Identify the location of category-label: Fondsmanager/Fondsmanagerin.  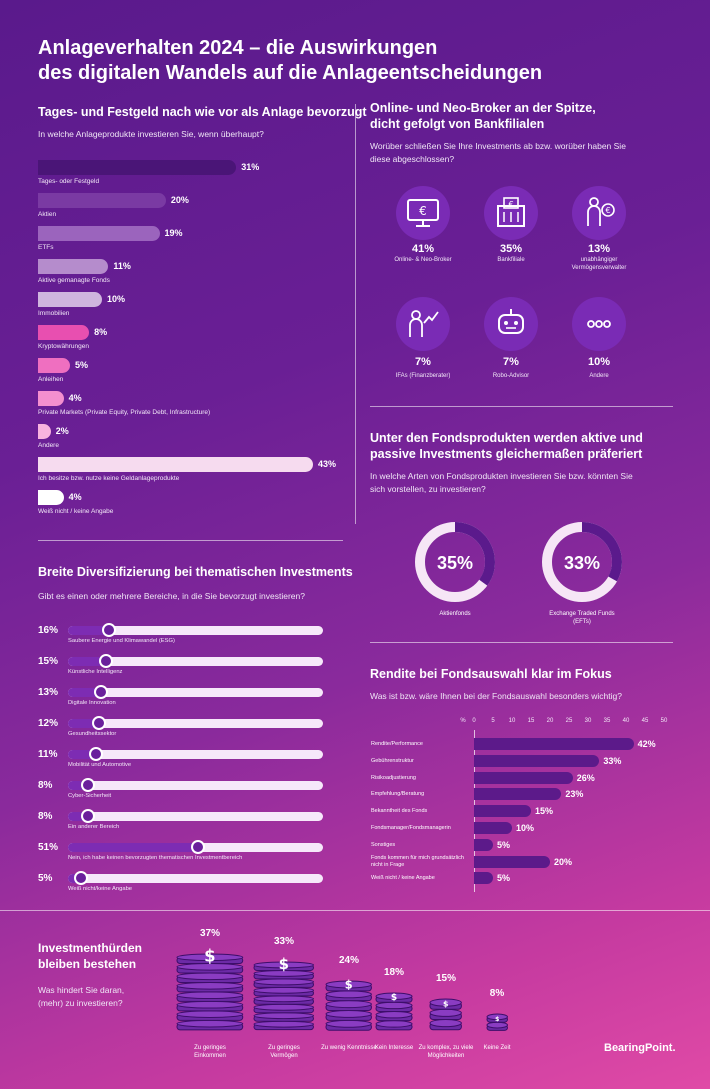
(411, 828).